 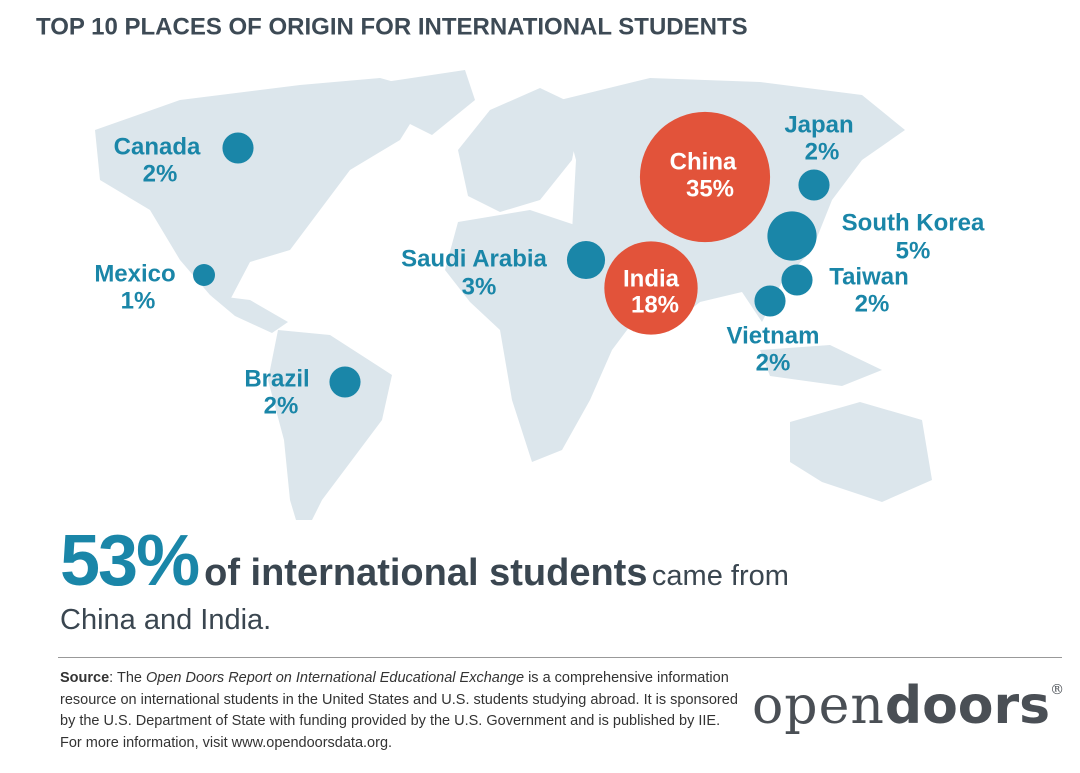 What do you see at coordinates (967, 706) in the screenshot?
I see `logo-bold: doors` at bounding box center [967, 706].